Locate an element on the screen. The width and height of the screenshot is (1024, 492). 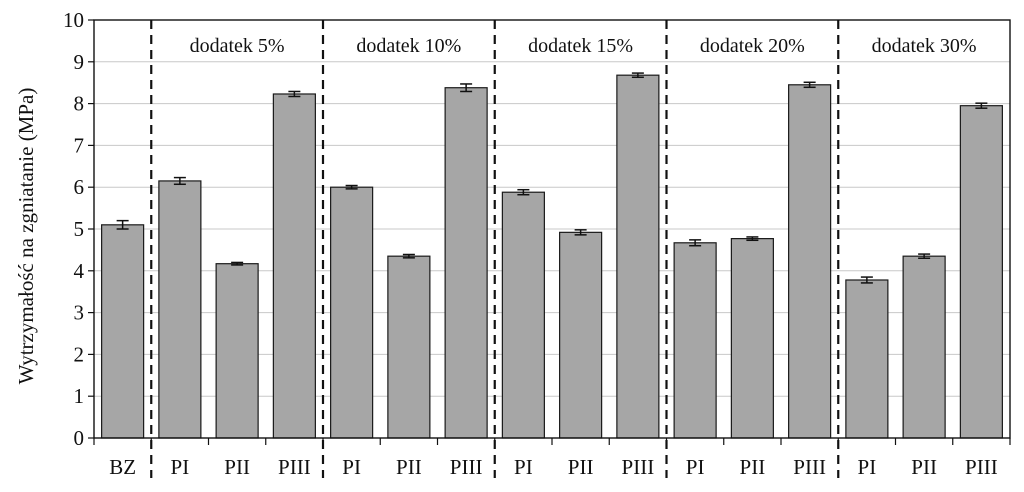
y-tick-label: 3 is located at coordinates (79, 313).